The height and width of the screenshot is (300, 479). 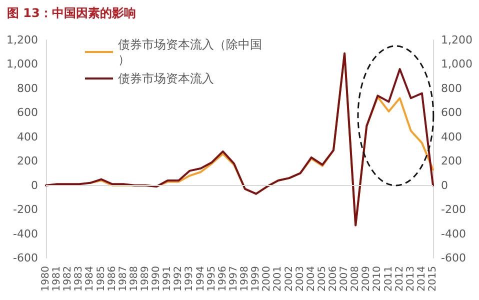 I want to click on x-tick-label: 1983, so click(x=79, y=279).